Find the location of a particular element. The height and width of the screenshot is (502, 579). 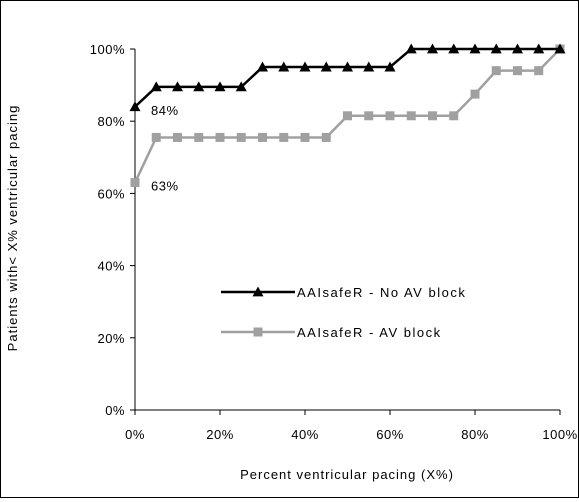

triangle-marker-icon is located at coordinates (258, 291).